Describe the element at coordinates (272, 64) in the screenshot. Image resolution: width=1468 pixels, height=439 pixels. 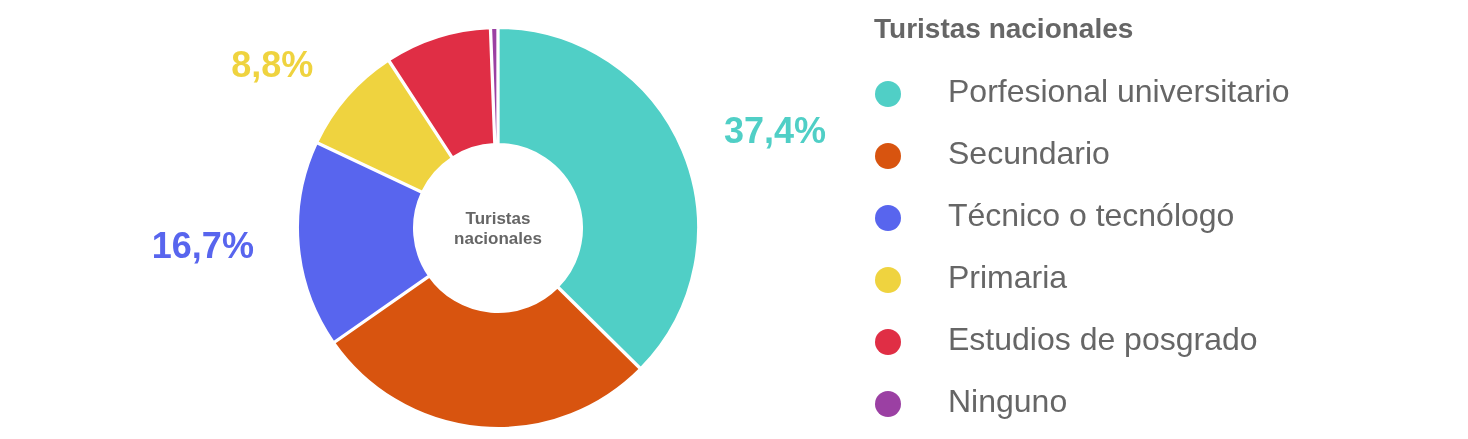
I see `data-label: 8,8%` at that location.